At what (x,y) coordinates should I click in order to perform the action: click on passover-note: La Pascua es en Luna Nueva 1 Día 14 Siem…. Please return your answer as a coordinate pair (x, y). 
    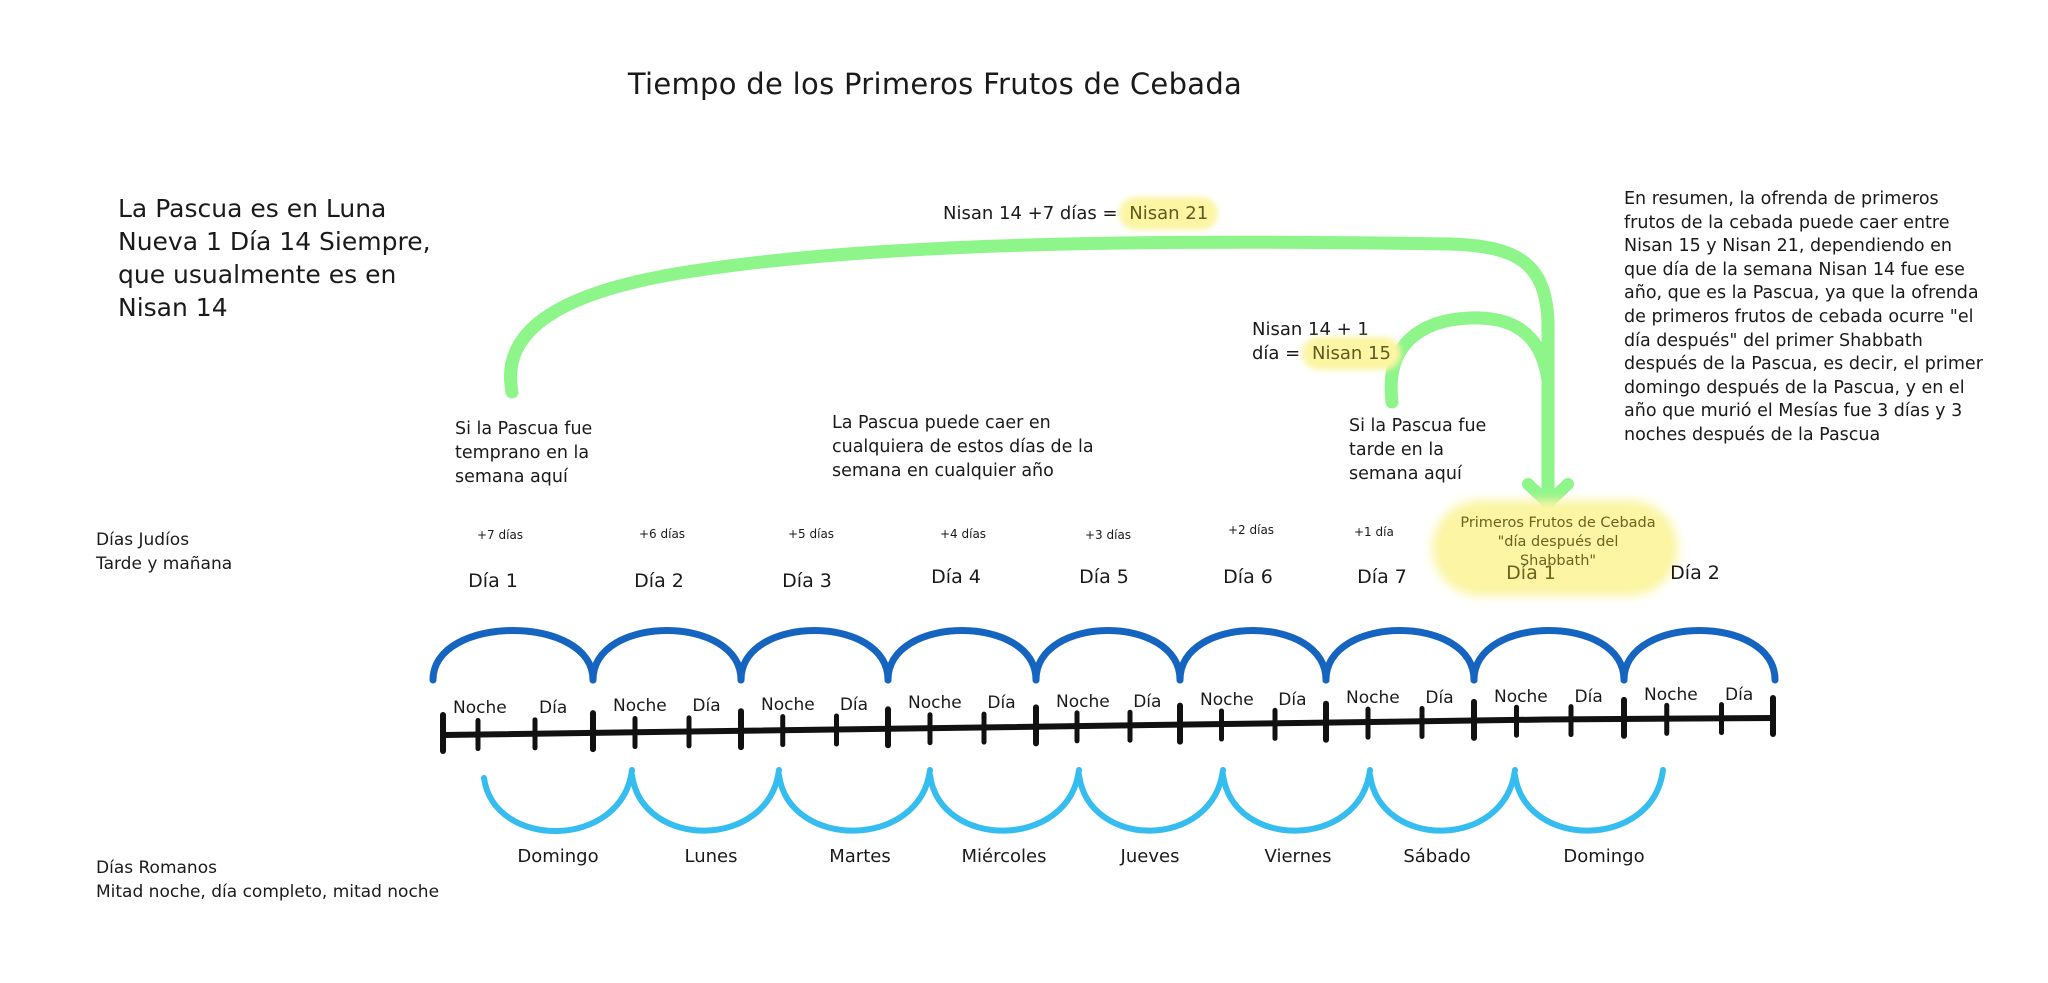
    Looking at the image, I should click on (274, 258).